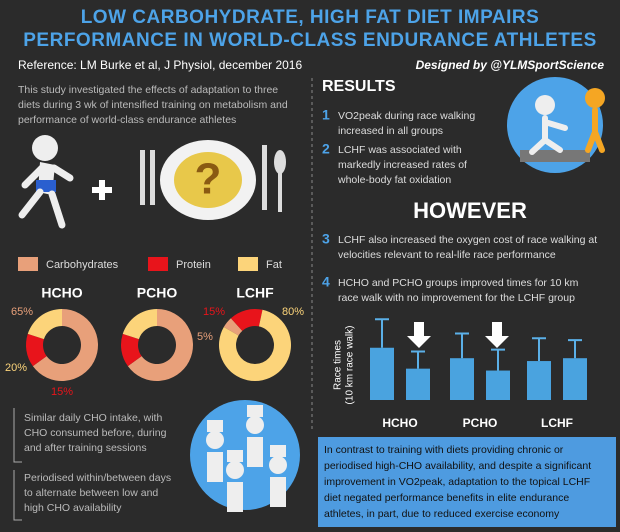 The image size is (620, 532). What do you see at coordinates (102, 190) in the screenshot?
I see `plus-sign` at bounding box center [102, 190].